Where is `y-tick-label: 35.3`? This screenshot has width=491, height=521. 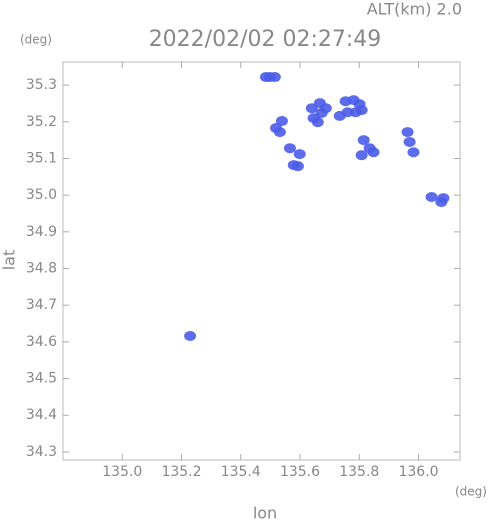
y-tick-label: 35.3 is located at coordinates (41, 85).